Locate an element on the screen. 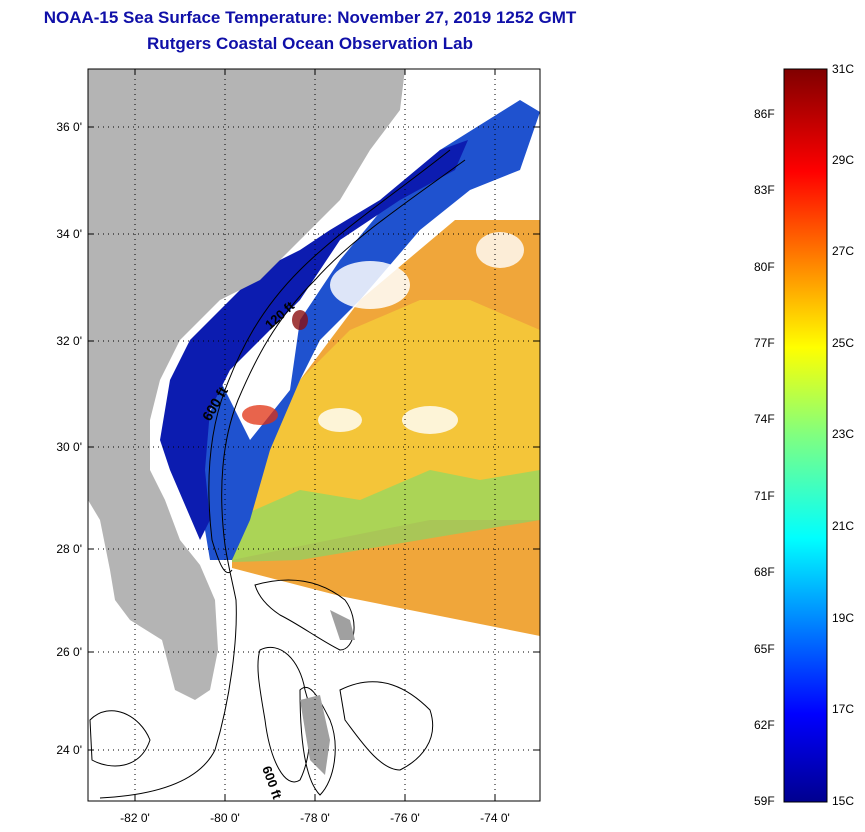 This screenshot has width=865, height=832. colorbar-label-c: 15C is located at coordinates (843, 801).